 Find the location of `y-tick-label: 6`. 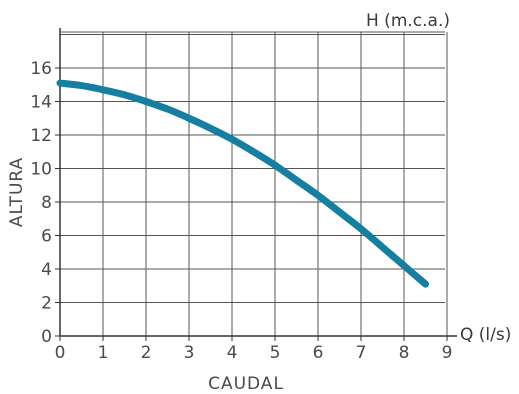

y-tick-label: 6 is located at coordinates (46, 237).